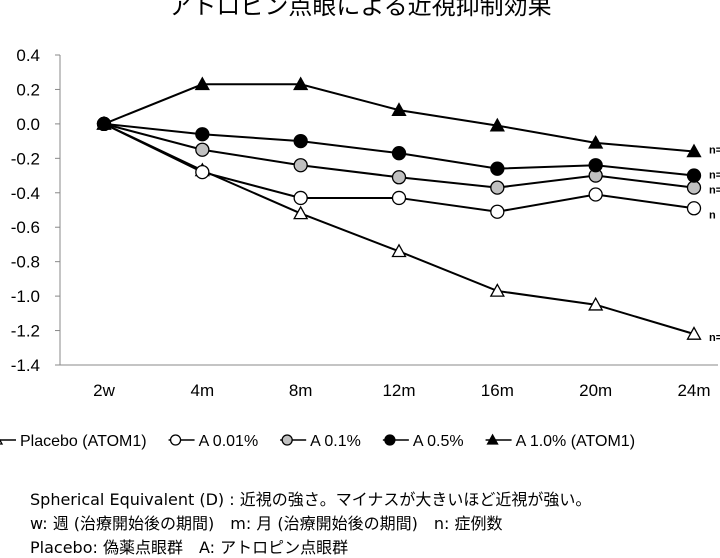 This screenshot has width=720, height=558. What do you see at coordinates (28, 124) in the screenshot?
I see `y-tick-label: 0.0` at bounding box center [28, 124].